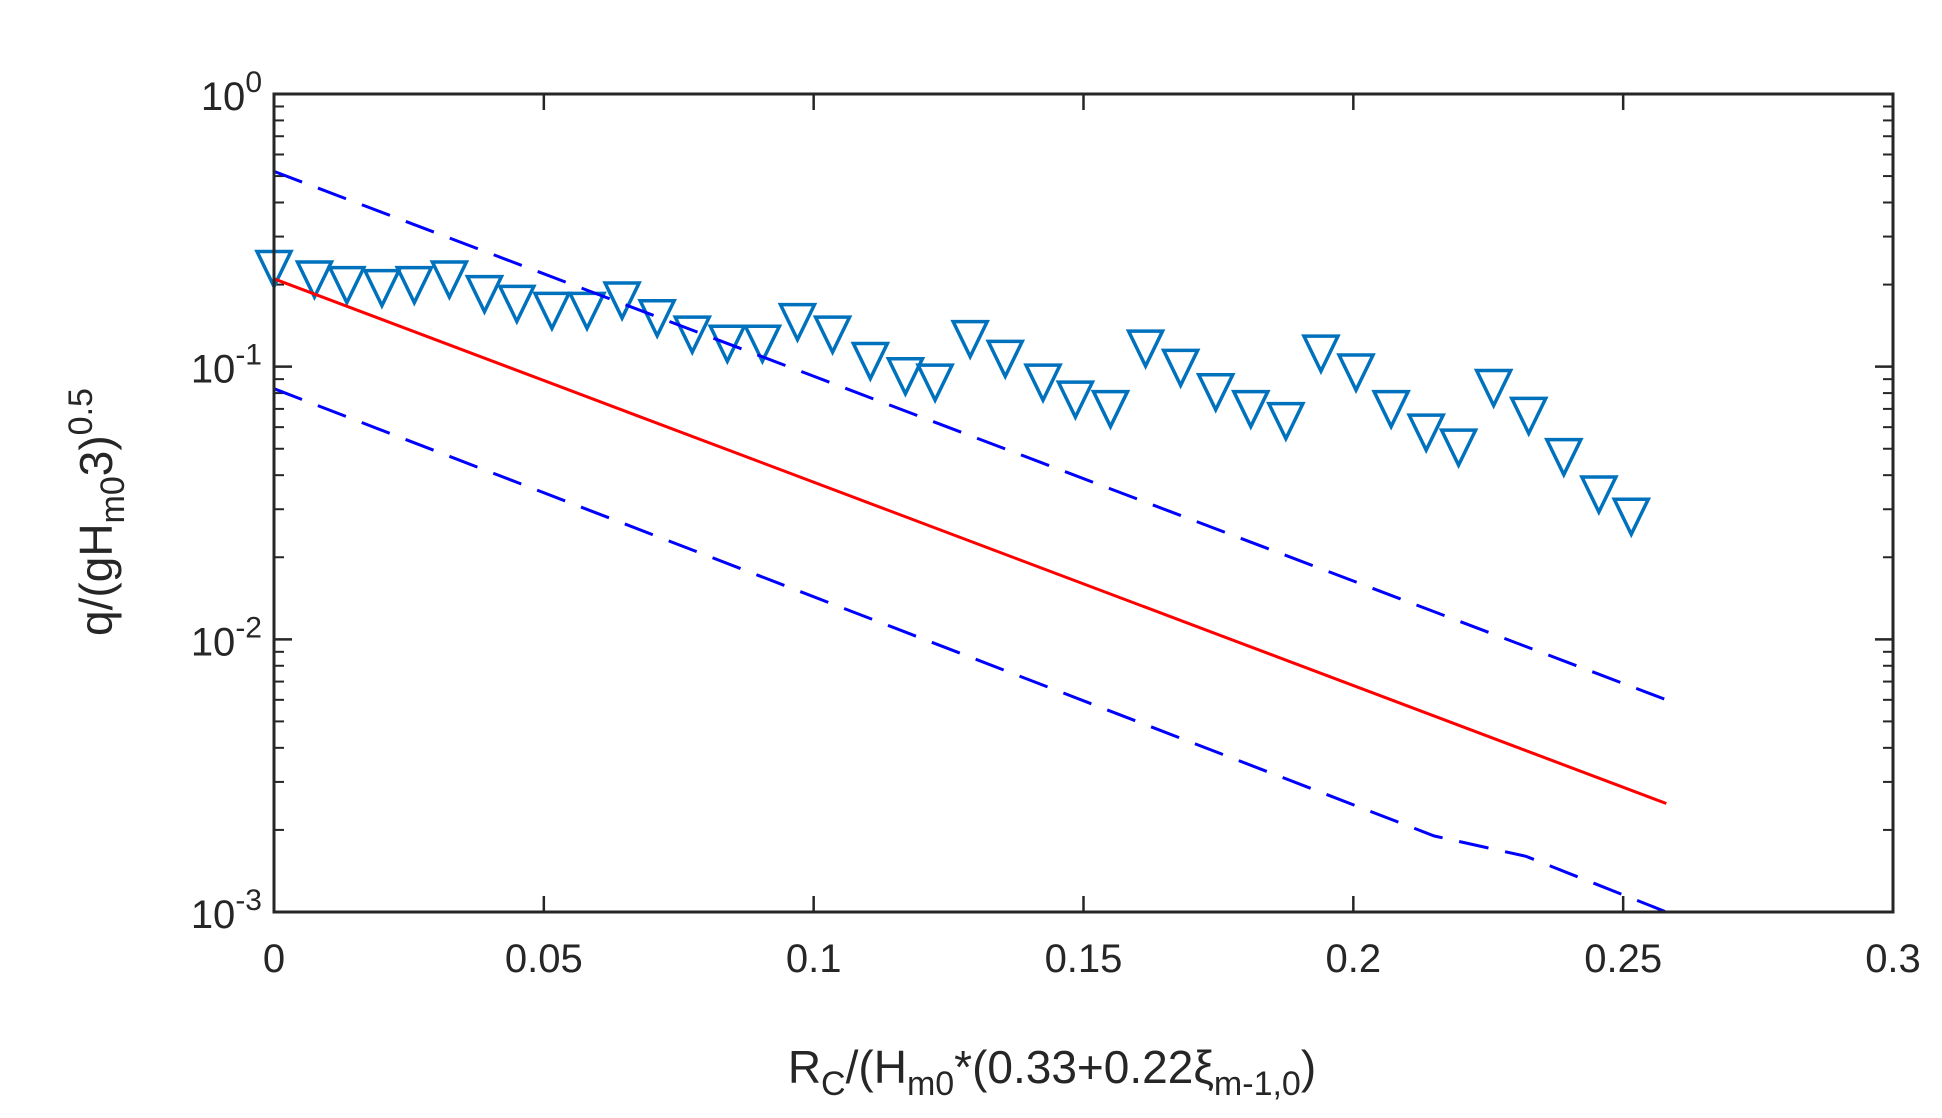 The width and height of the screenshot is (1942, 1118). I want to click on y-axis-label: q/(gHm03)0.5, so click(97, 512).